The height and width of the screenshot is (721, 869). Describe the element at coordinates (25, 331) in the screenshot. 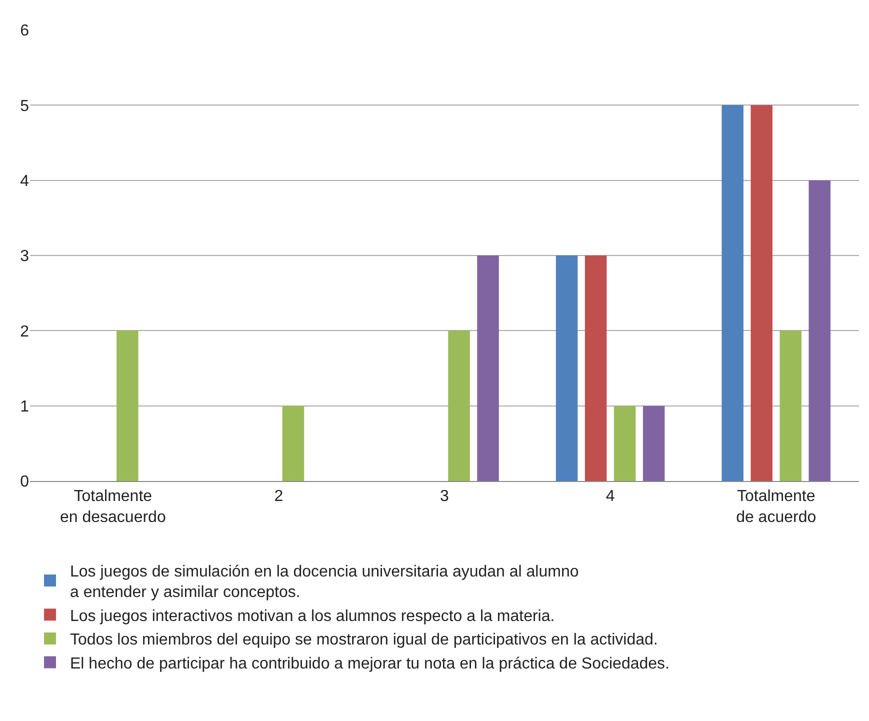

I see `y-tick-label: 2` at that location.